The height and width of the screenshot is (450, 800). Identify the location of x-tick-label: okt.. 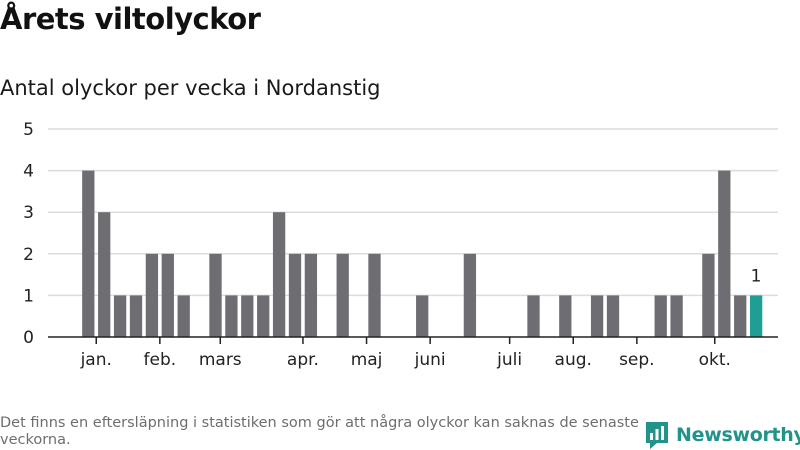
(715, 360).